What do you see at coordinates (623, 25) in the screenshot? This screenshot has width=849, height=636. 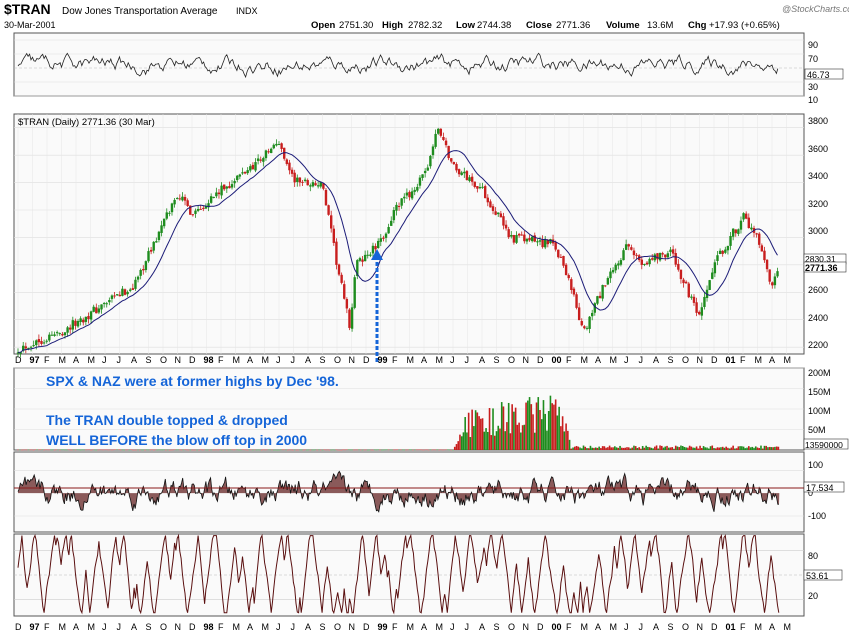 I see `volume-label: Volume` at bounding box center [623, 25].